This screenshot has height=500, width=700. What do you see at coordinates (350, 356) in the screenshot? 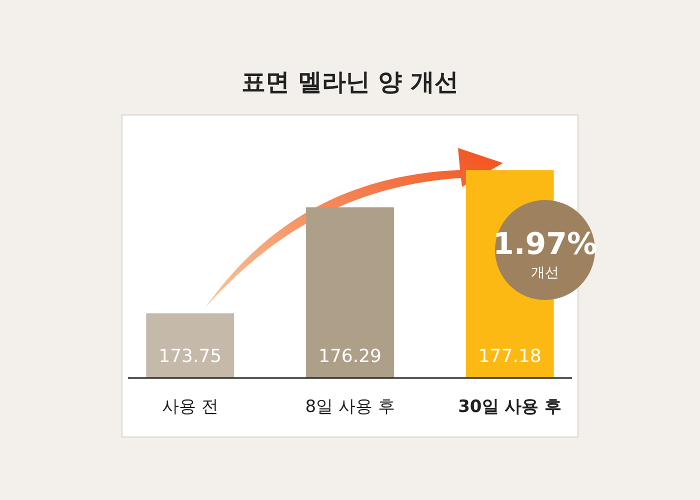
I see `data-label: 176.29` at bounding box center [350, 356].